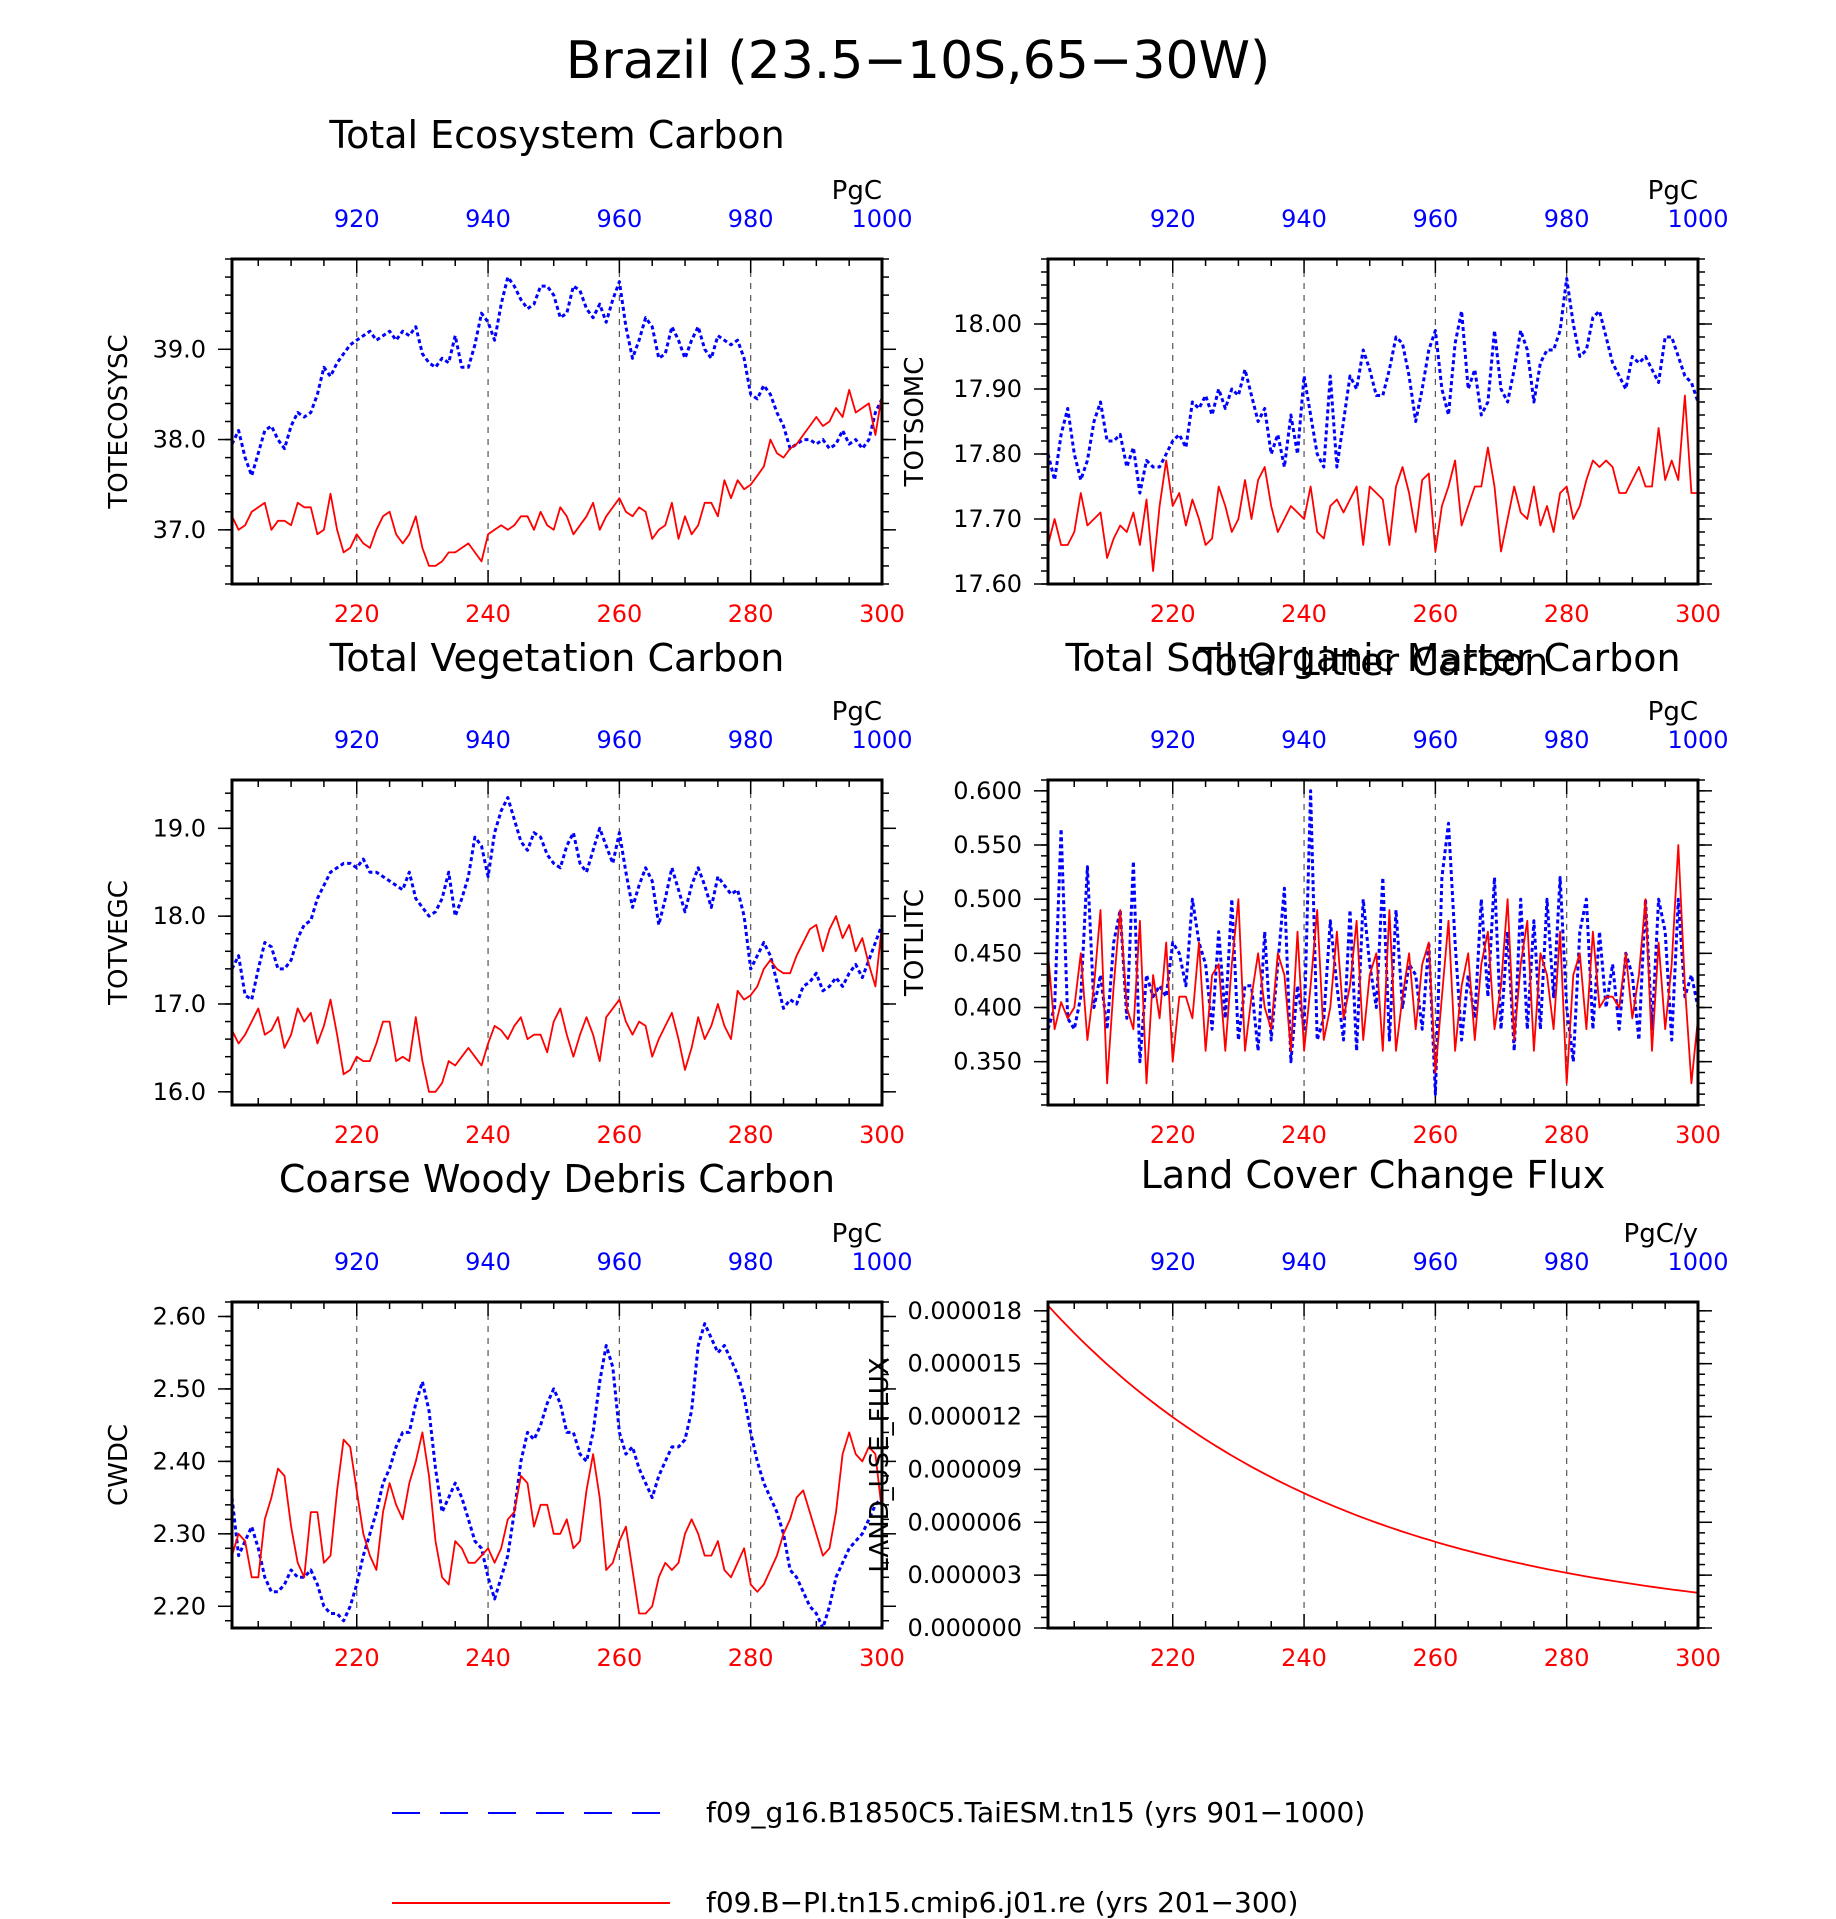 The height and width of the screenshot is (1919, 1836). What do you see at coordinates (179, 1004) in the screenshot?
I see `y-tick-label: 17.0` at bounding box center [179, 1004].